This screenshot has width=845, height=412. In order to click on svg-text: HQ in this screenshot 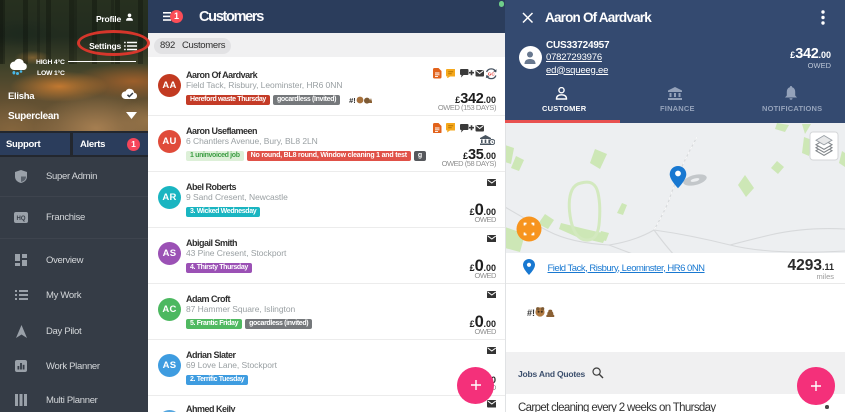, I will do `click(21, 219)`.